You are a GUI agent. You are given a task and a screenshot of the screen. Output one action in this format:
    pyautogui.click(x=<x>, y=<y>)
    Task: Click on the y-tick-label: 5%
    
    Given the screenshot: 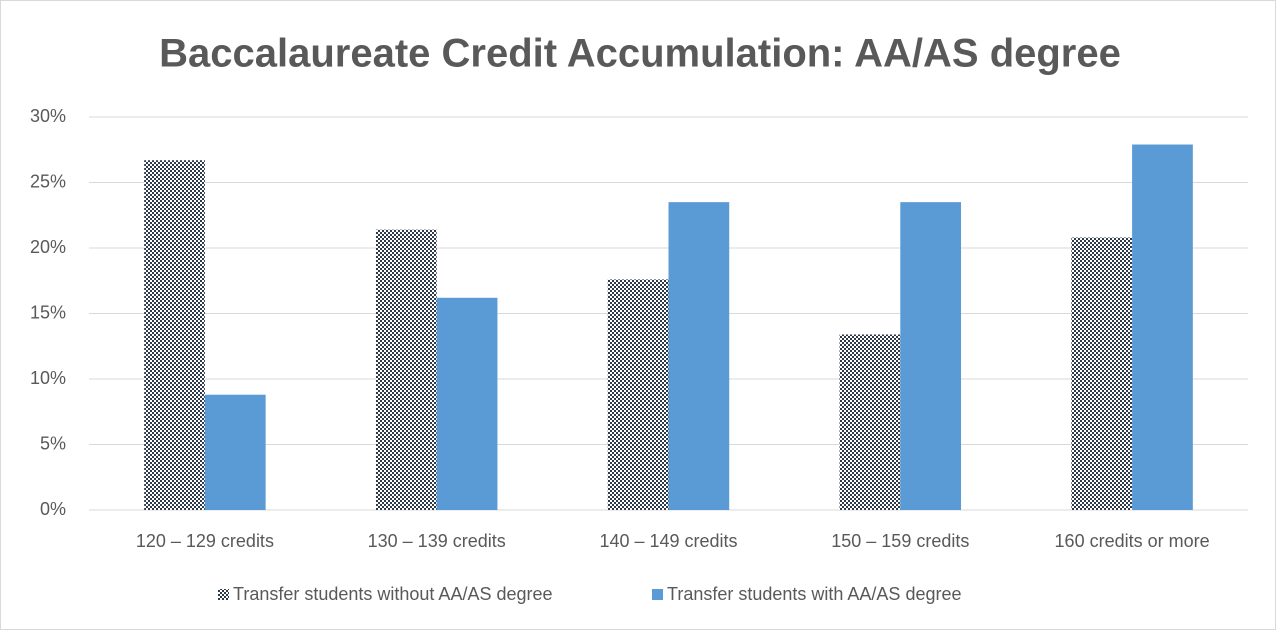 What is the action you would take?
    pyautogui.click(x=53, y=443)
    